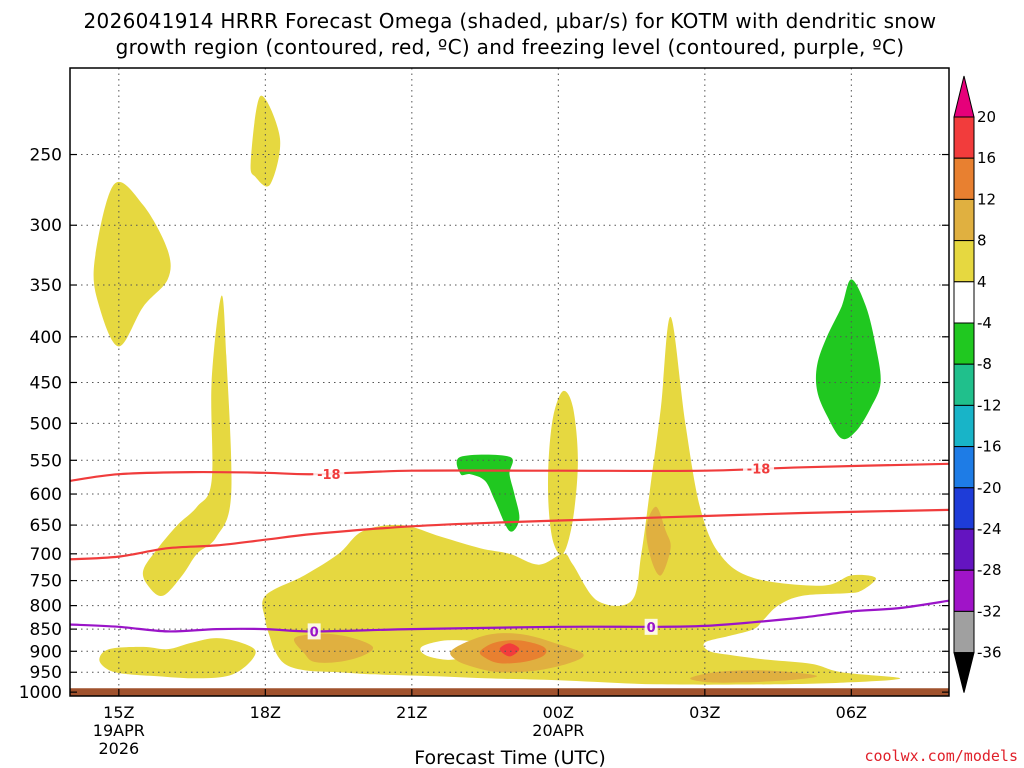  I want to click on y-tick-label: 950, so click(46, 673).